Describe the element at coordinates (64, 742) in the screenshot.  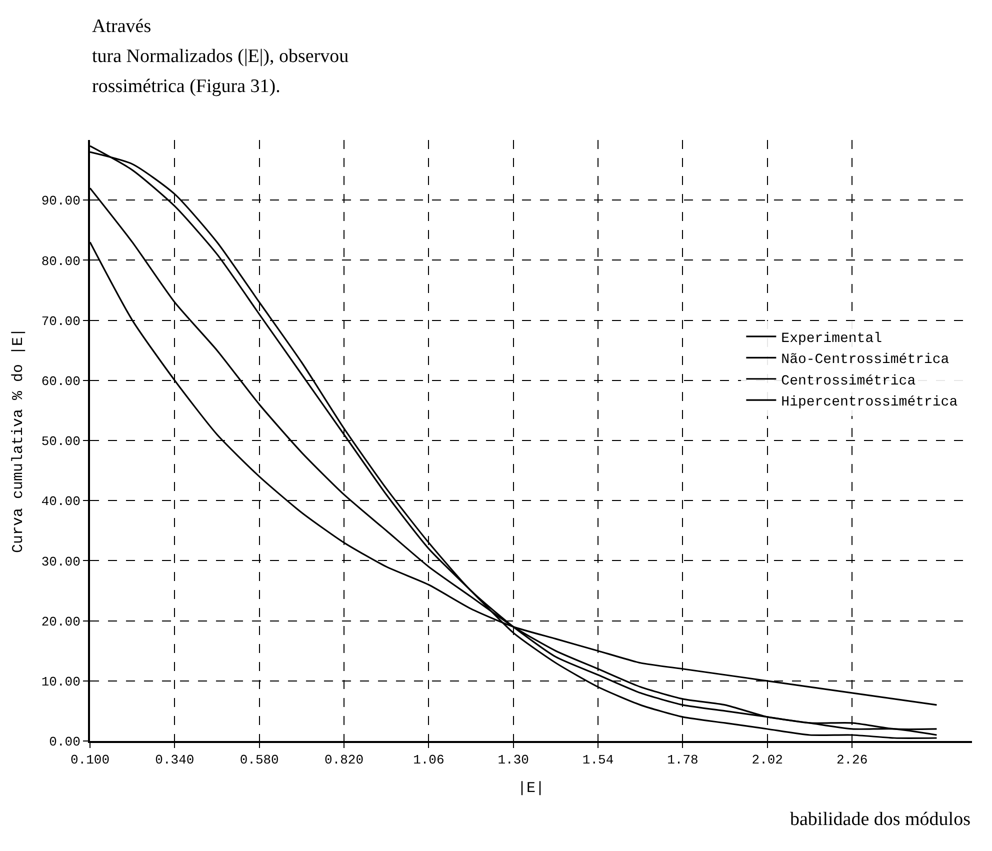
I see `y-tick-label: 0.00` at that location.